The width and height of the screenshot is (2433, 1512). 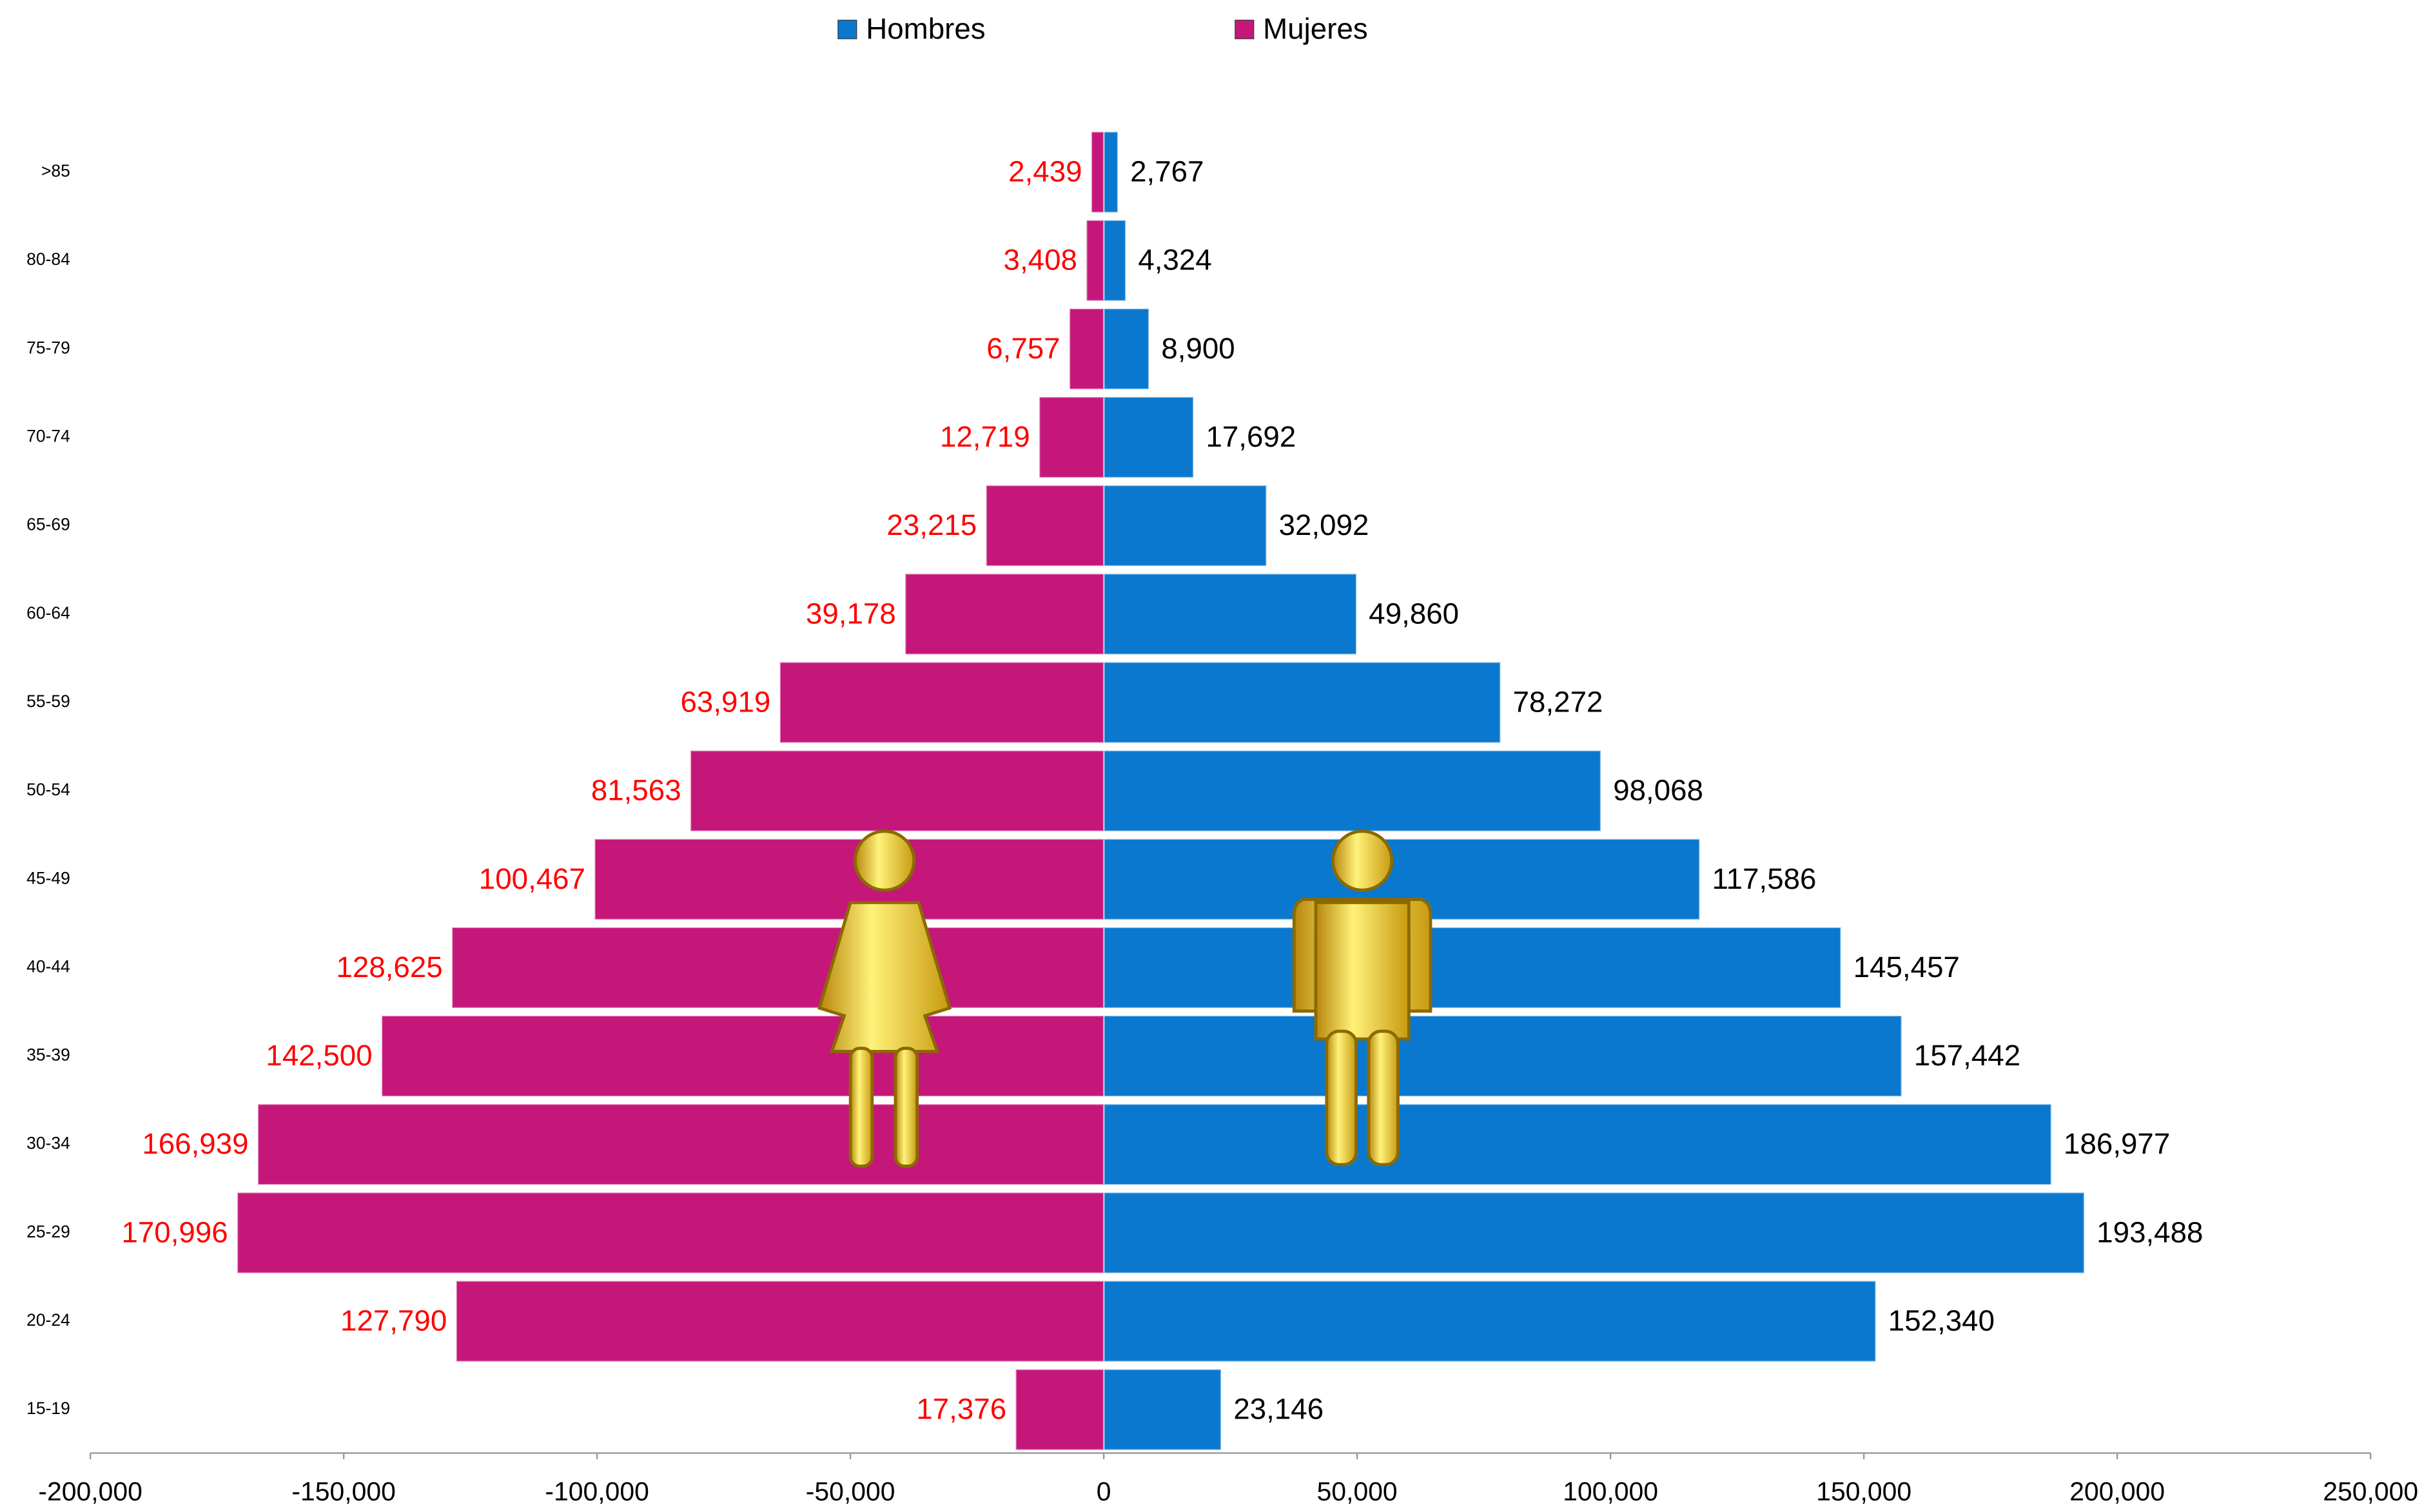 I want to click on y-tick-label: 25-29, so click(x=48, y=1231).